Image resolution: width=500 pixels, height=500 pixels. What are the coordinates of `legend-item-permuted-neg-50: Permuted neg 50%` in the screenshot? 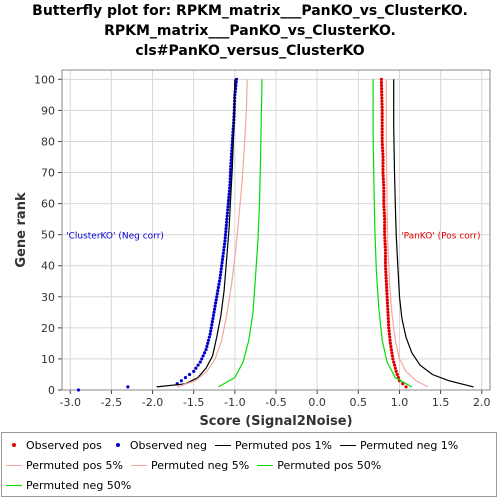 It's located at (68, 485).